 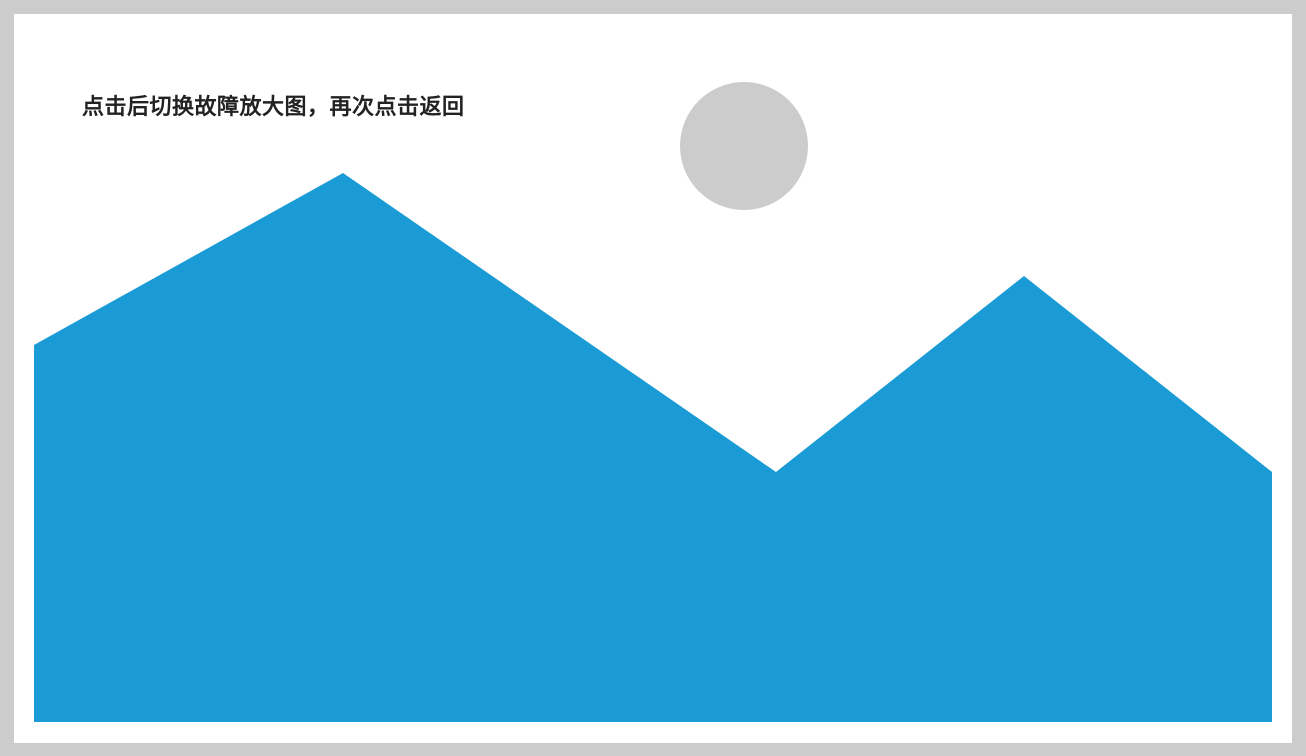 What do you see at coordinates (273, 107) in the screenshot?
I see `toggle-hint-text: 点击后切换故障放大图，再次点击返回` at bounding box center [273, 107].